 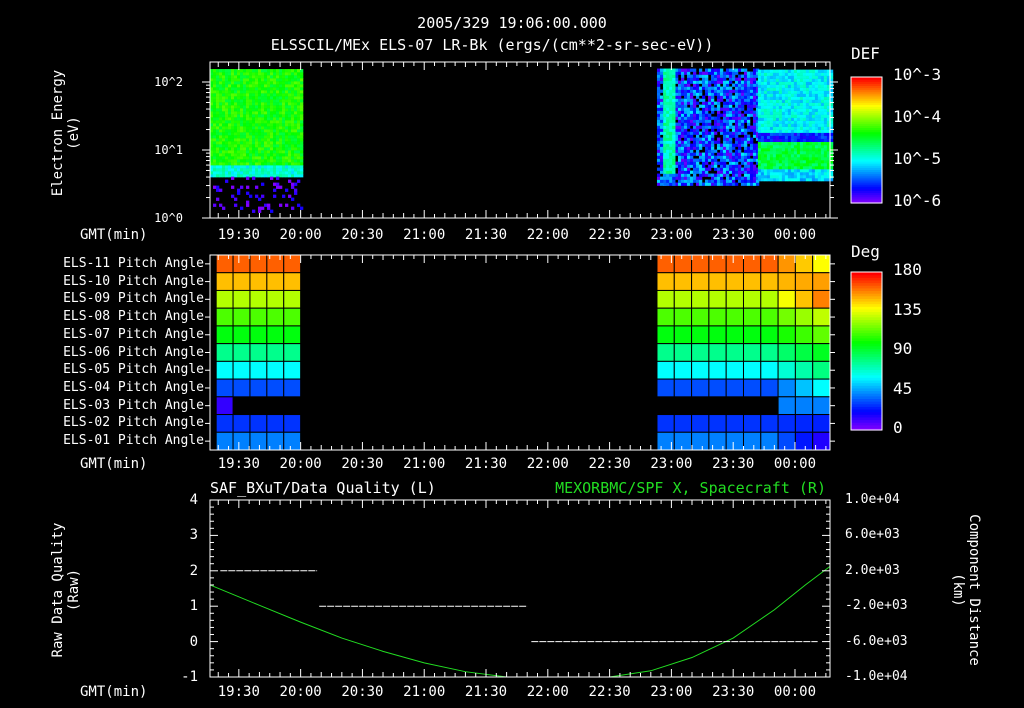 I want to click on deg-colorbar-swatch, so click(x=866, y=284).